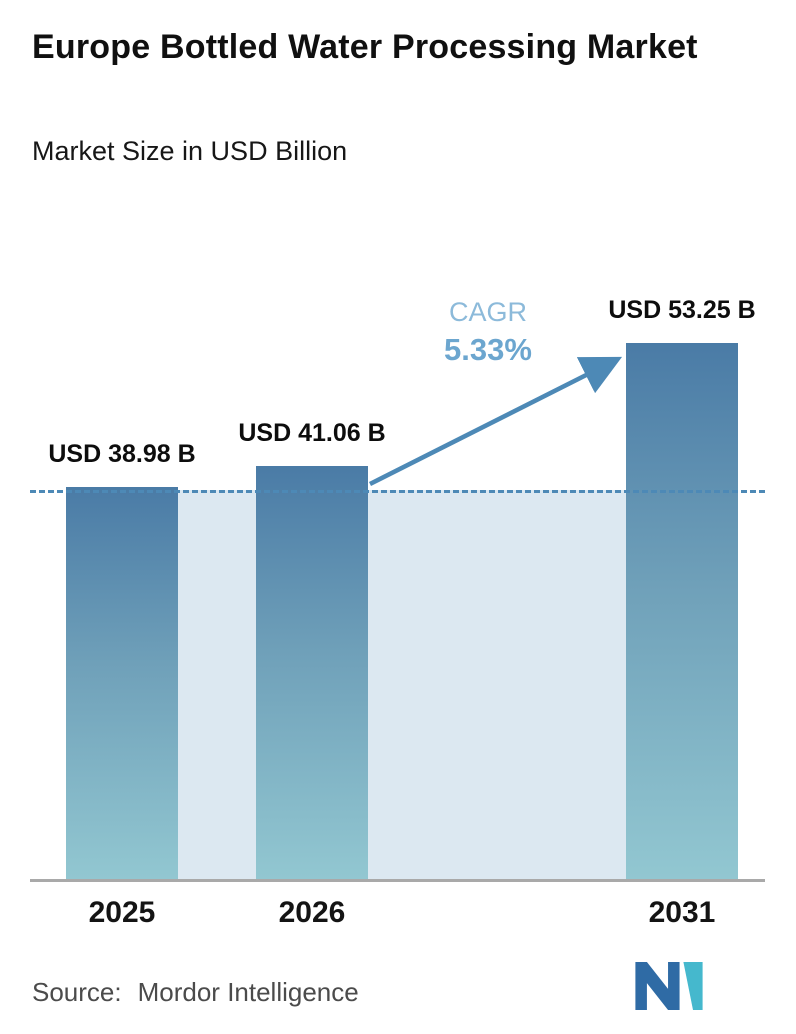 This screenshot has height=1034, width=796. What do you see at coordinates (312, 649) in the screenshot?
I see `bar: USD 41.06 B` at bounding box center [312, 649].